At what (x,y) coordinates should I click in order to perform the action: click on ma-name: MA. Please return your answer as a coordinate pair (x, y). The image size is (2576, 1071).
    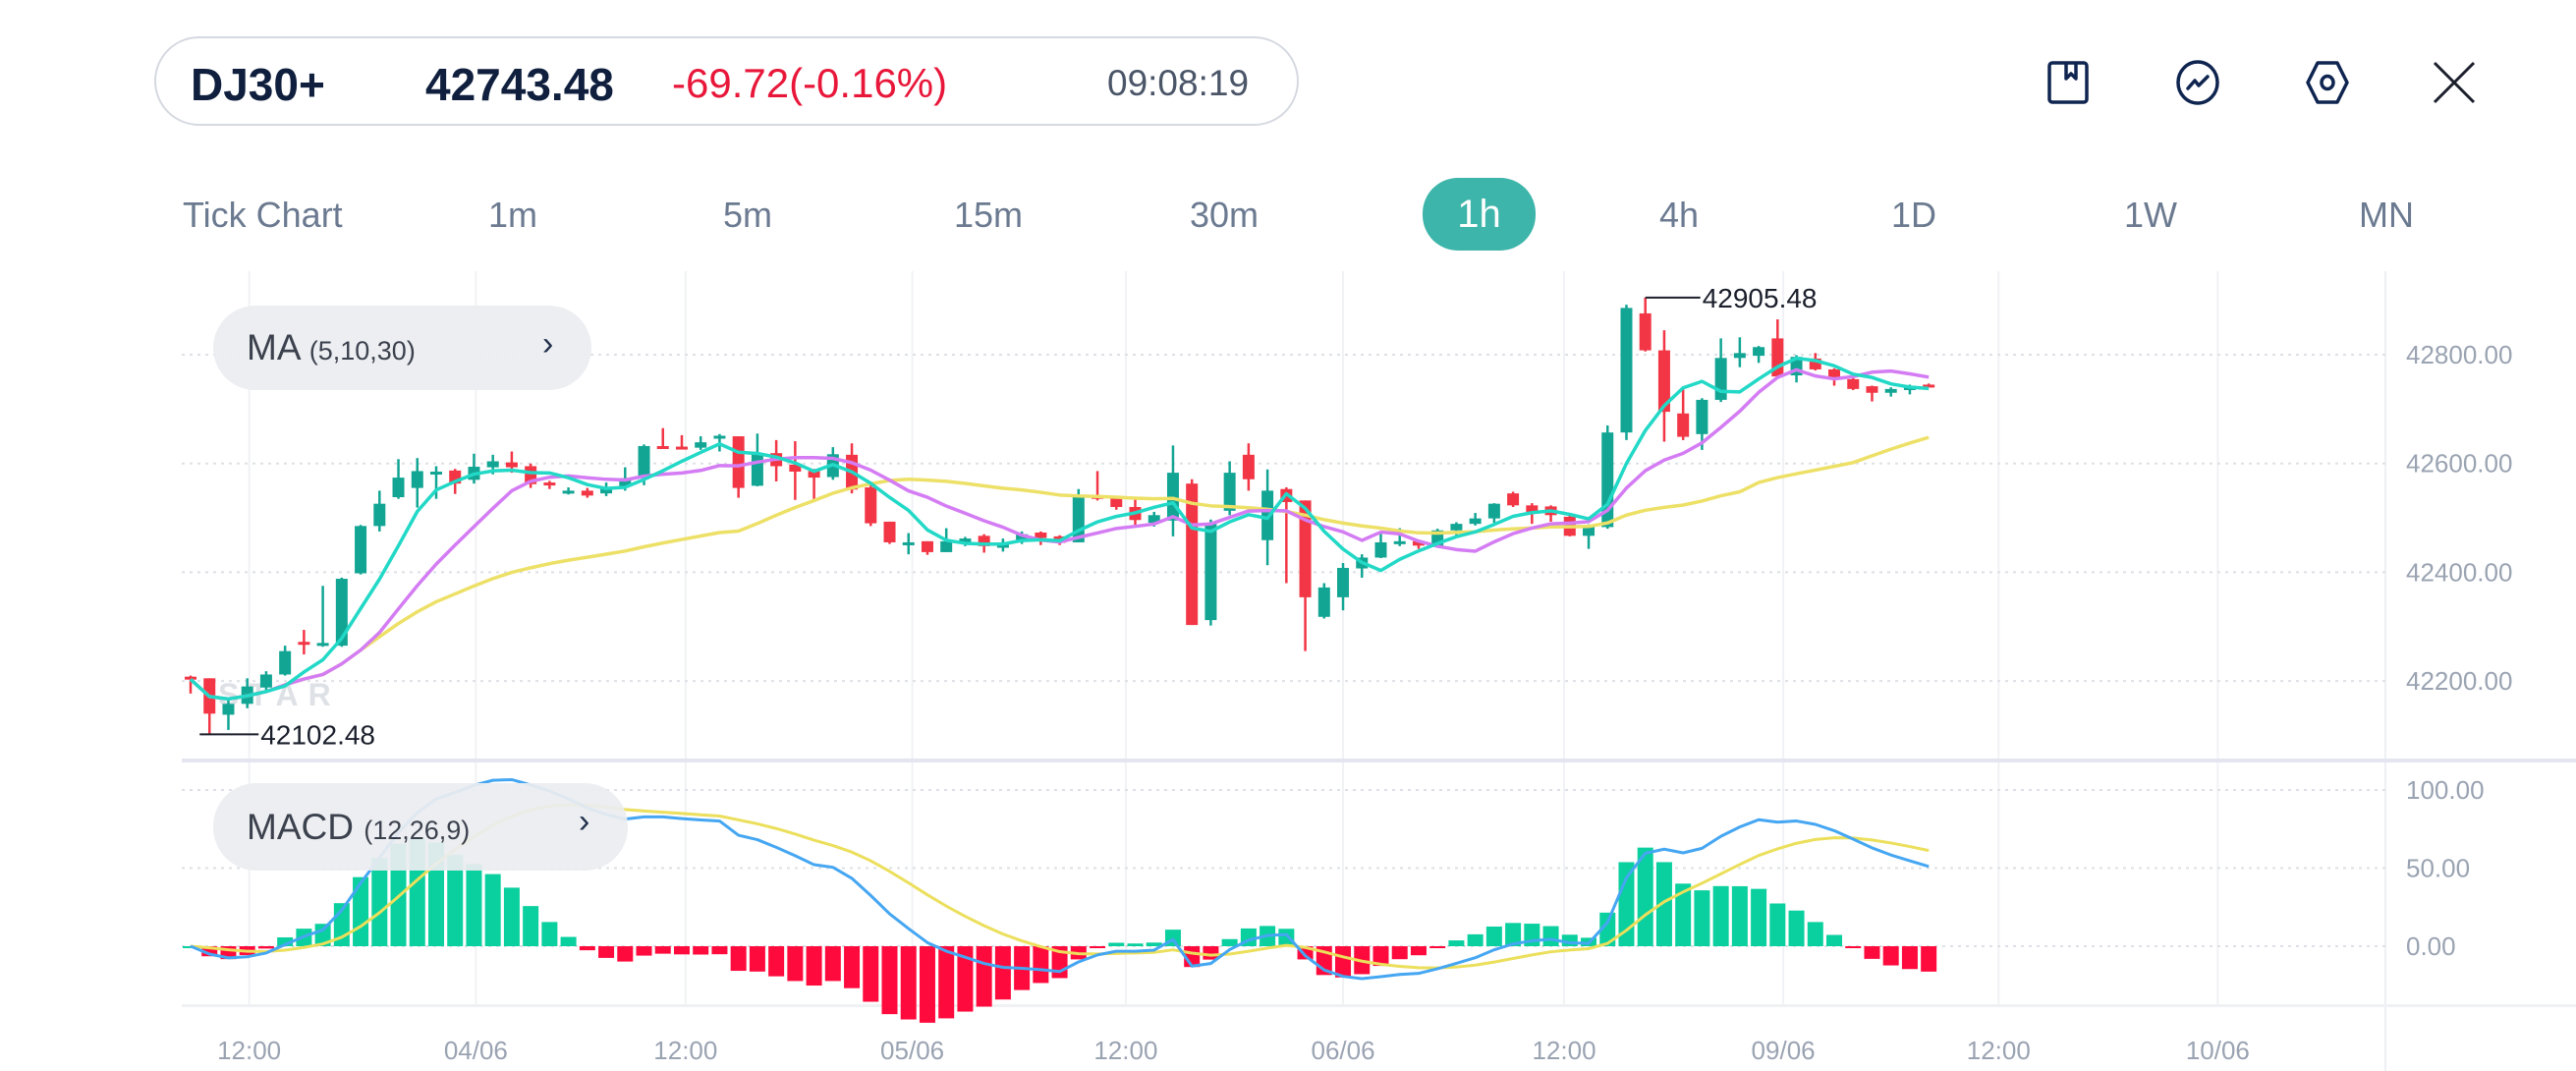
    Looking at the image, I should click on (273, 347).